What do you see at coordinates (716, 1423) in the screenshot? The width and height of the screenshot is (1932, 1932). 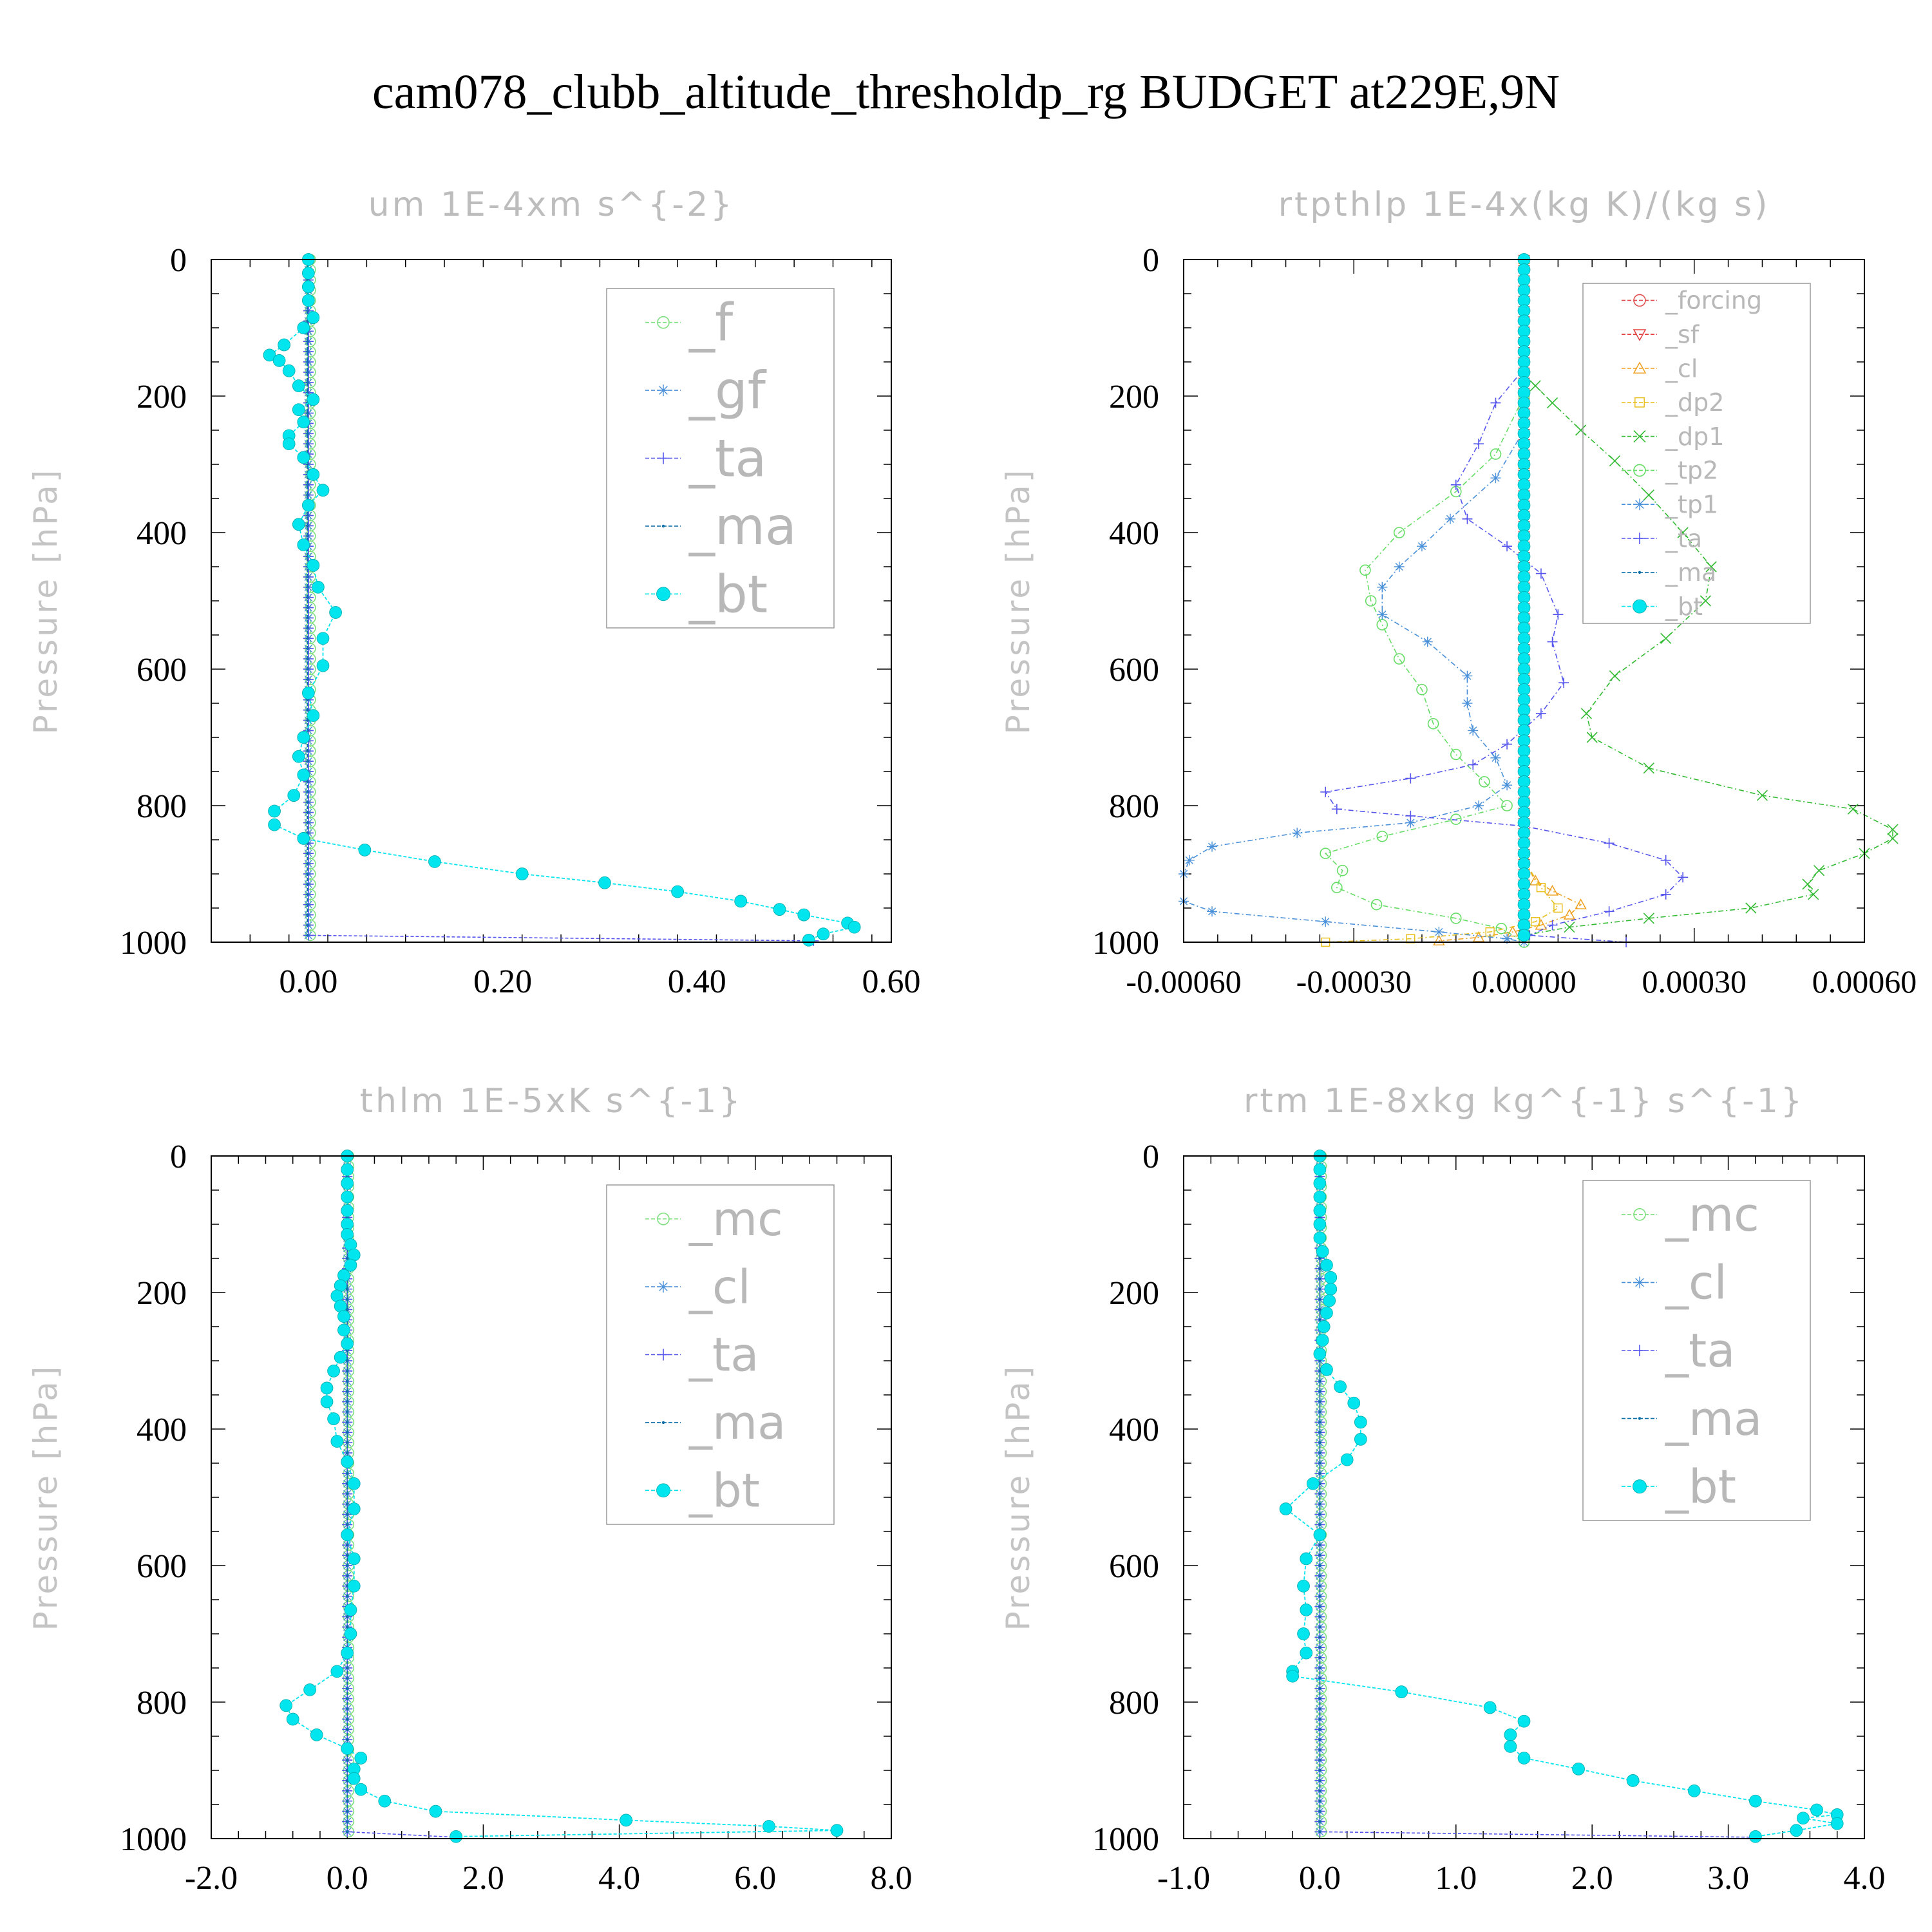 I see `legend-item: _ma` at bounding box center [716, 1423].